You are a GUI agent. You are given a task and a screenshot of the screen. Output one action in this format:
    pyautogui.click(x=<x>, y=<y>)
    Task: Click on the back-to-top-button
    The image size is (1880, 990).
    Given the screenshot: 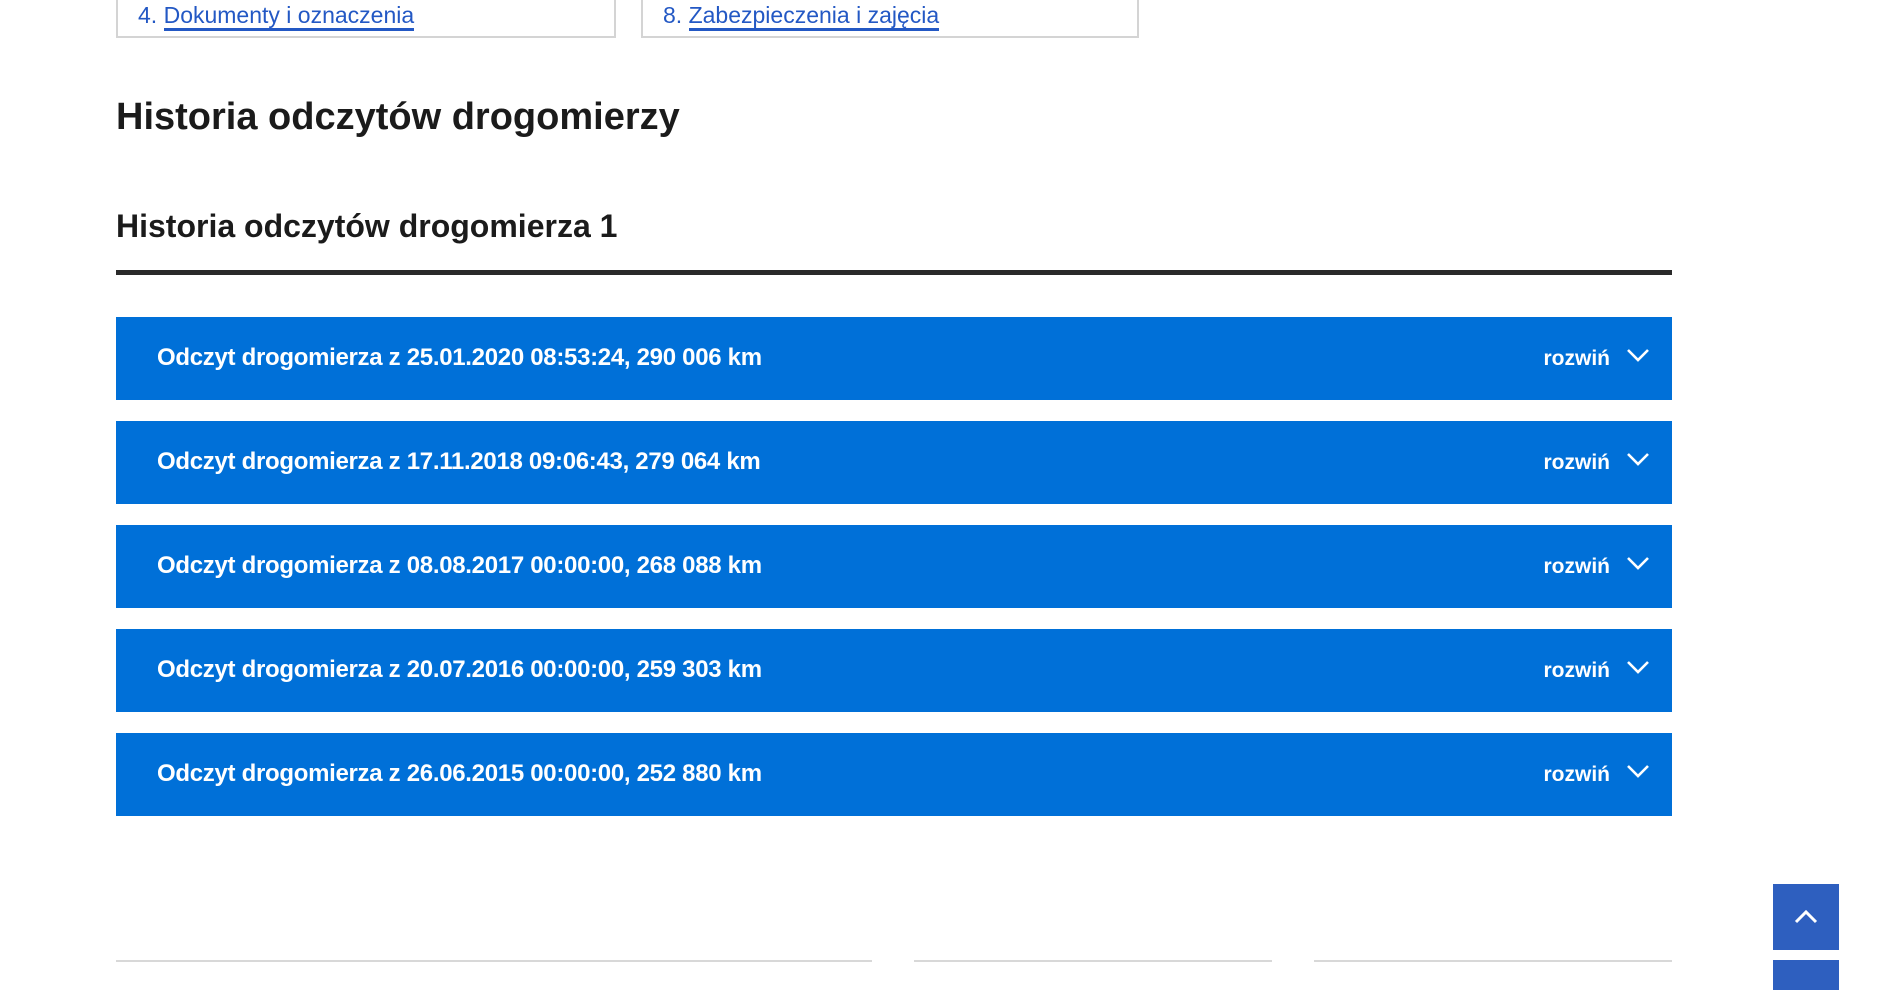 What is the action you would take?
    pyautogui.click(x=1806, y=917)
    